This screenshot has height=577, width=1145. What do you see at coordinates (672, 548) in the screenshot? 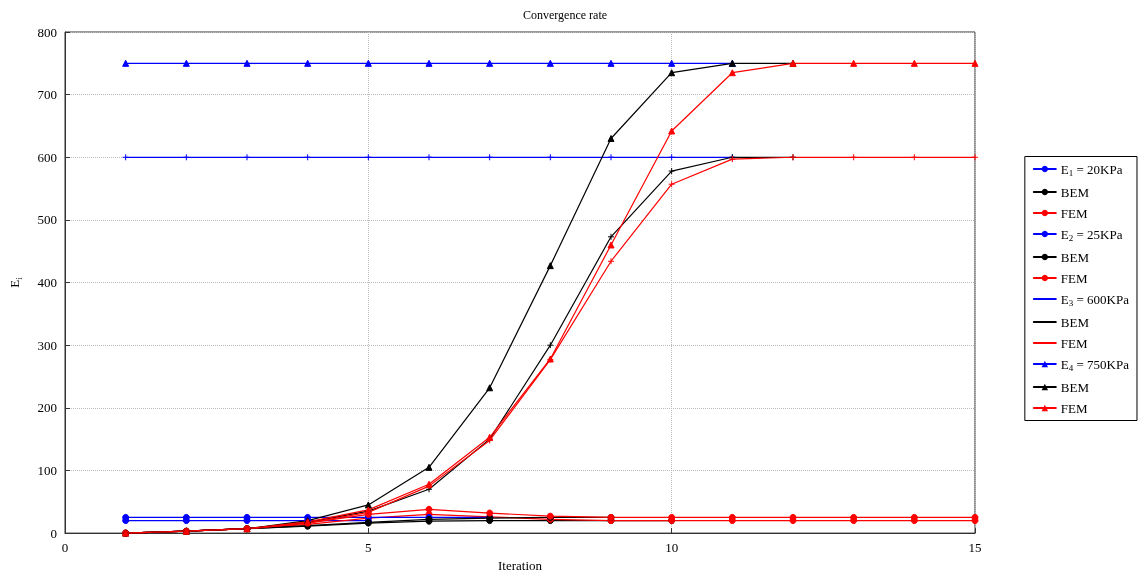
I see `x-tick-label: 10` at bounding box center [672, 548].